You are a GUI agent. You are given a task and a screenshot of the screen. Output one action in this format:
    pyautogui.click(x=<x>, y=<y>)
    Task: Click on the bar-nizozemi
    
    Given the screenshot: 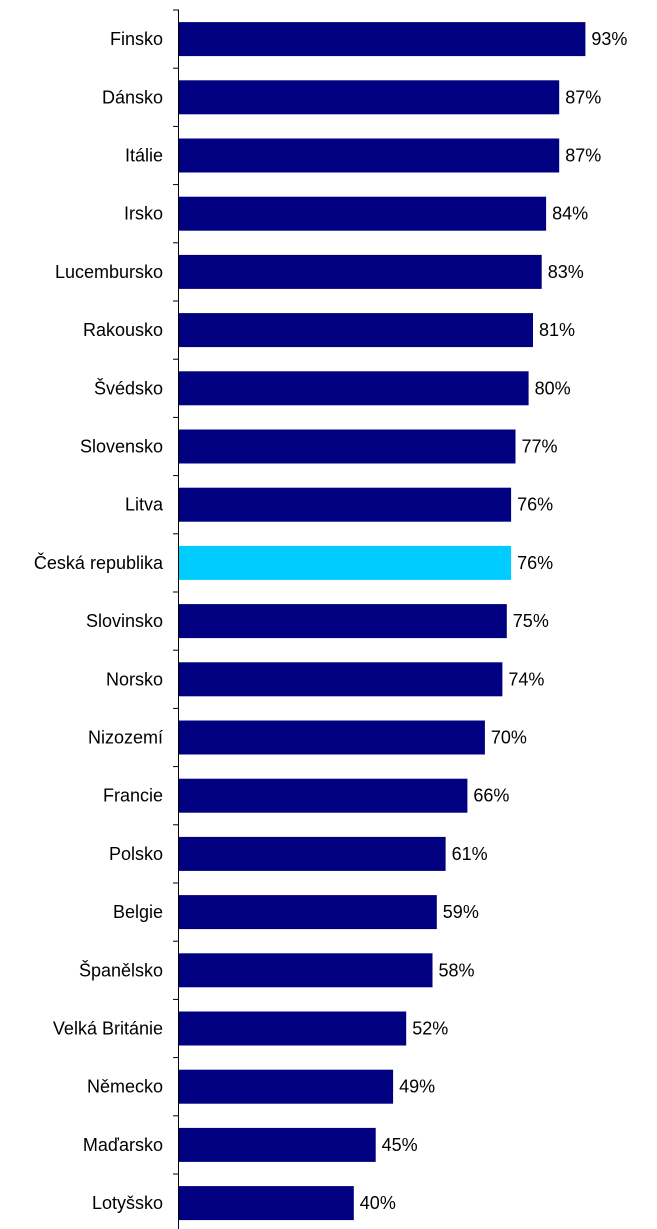 What is the action you would take?
    pyautogui.click(x=332, y=738)
    